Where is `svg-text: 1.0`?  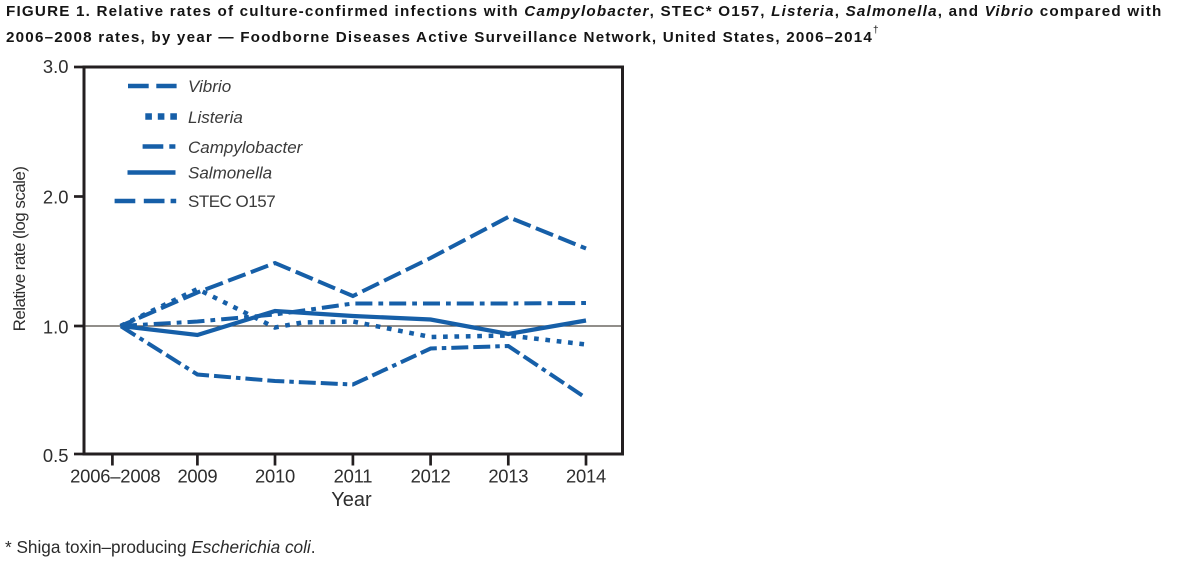 svg-text: 1.0 is located at coordinates (56, 326).